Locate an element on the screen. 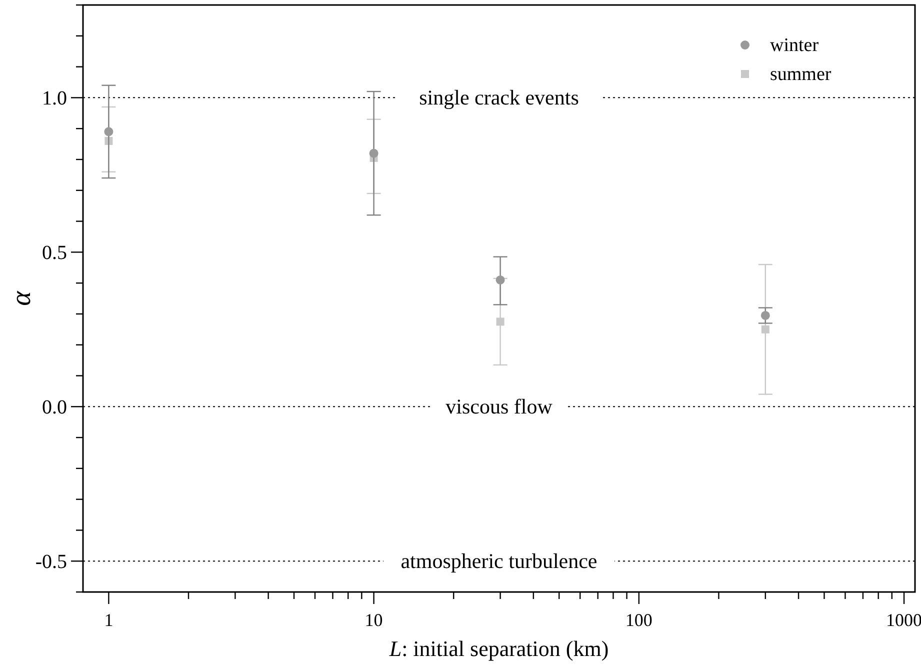 Image resolution: width=921 pixels, height=666 pixels. x-tick-label: 1000 is located at coordinates (903, 620).